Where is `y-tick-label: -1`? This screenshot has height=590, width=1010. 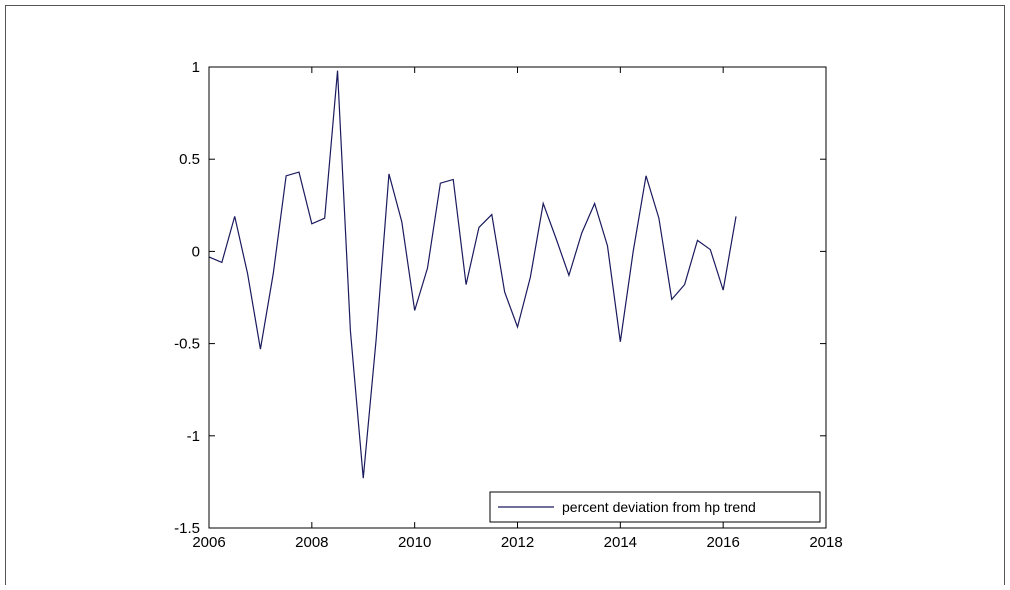 y-tick-label: -1 is located at coordinates (193, 436).